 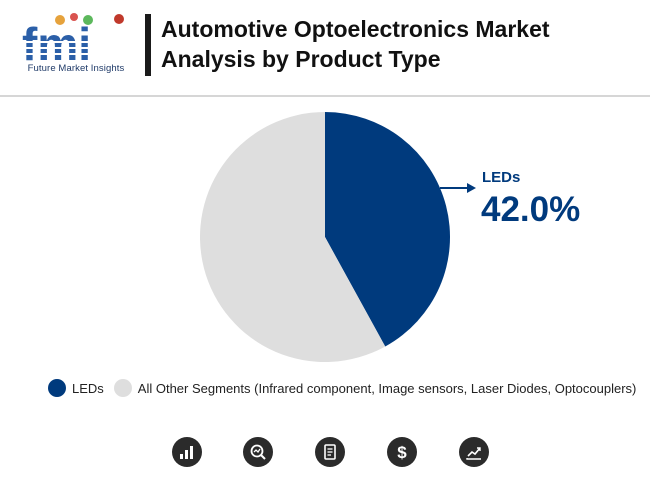 What do you see at coordinates (301, 59) in the screenshot?
I see `title-line-2: Analysis by Product Type` at bounding box center [301, 59].